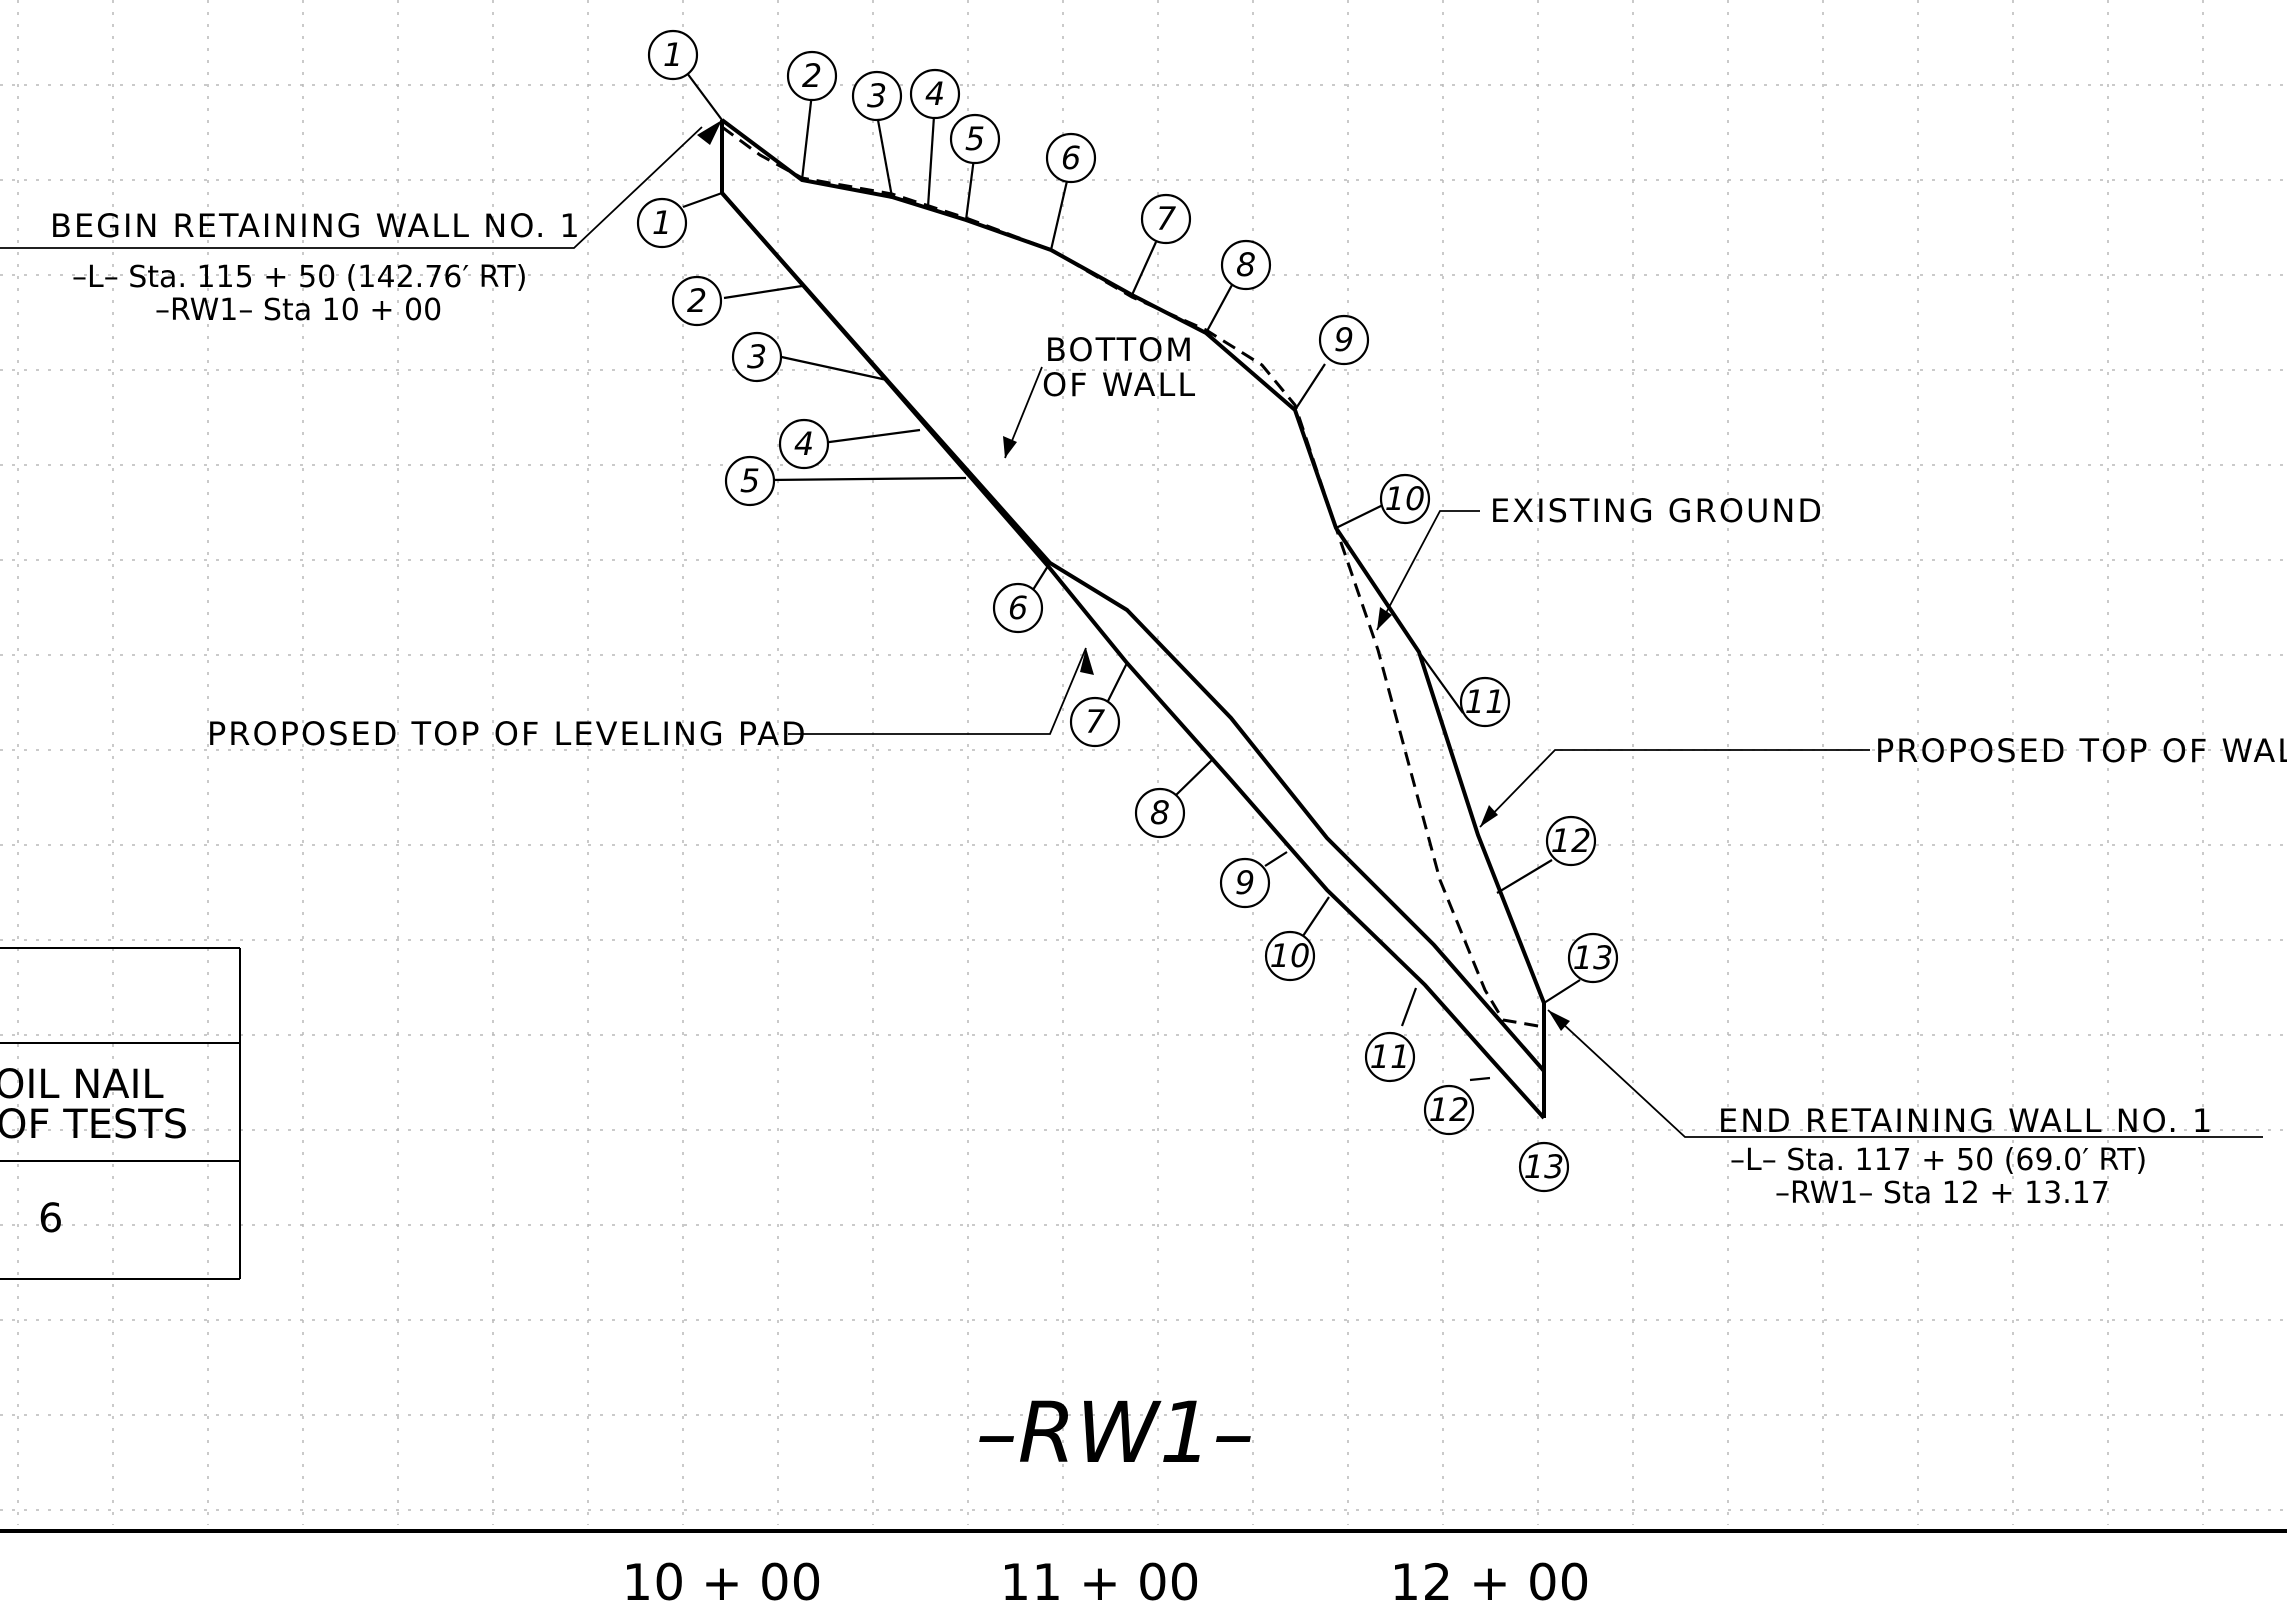  I want to click on top-callout-number-6: 6, so click(1071, 158).